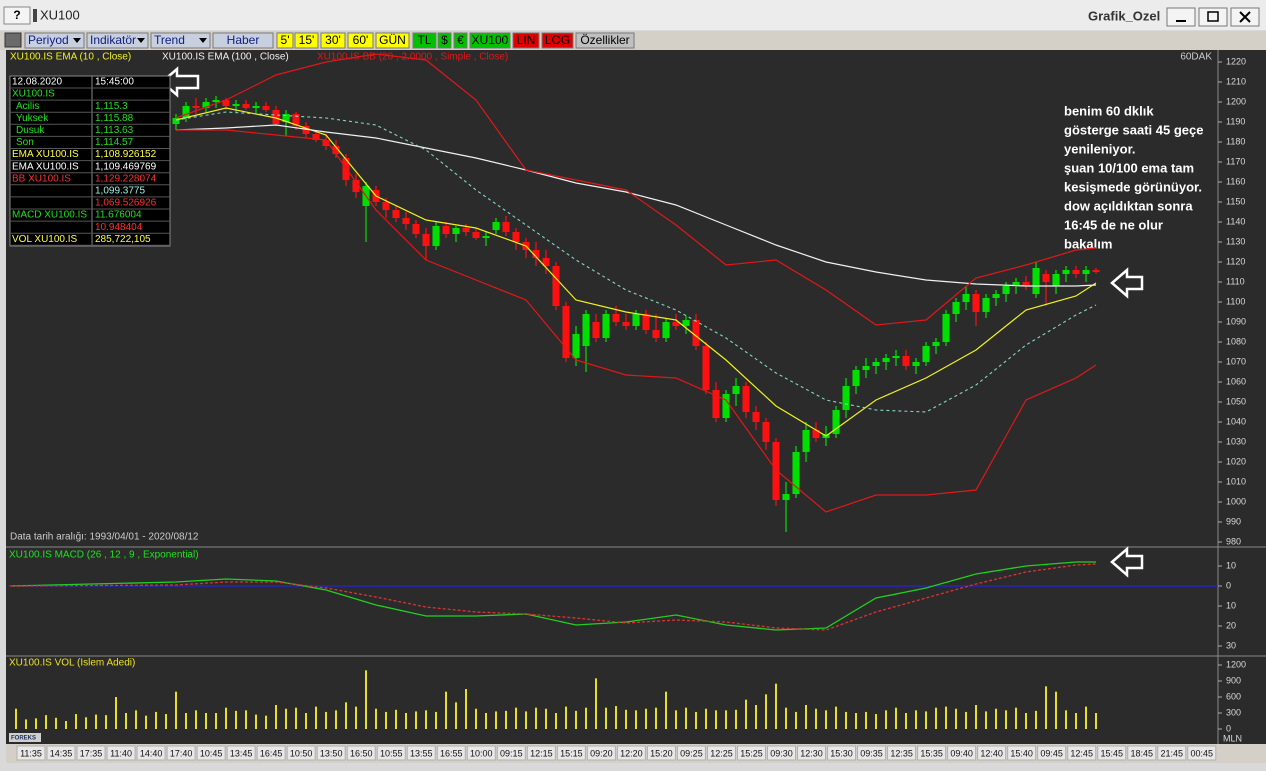 The image size is (1266, 771). I want to click on toolbar-label: 15', so click(307, 40).